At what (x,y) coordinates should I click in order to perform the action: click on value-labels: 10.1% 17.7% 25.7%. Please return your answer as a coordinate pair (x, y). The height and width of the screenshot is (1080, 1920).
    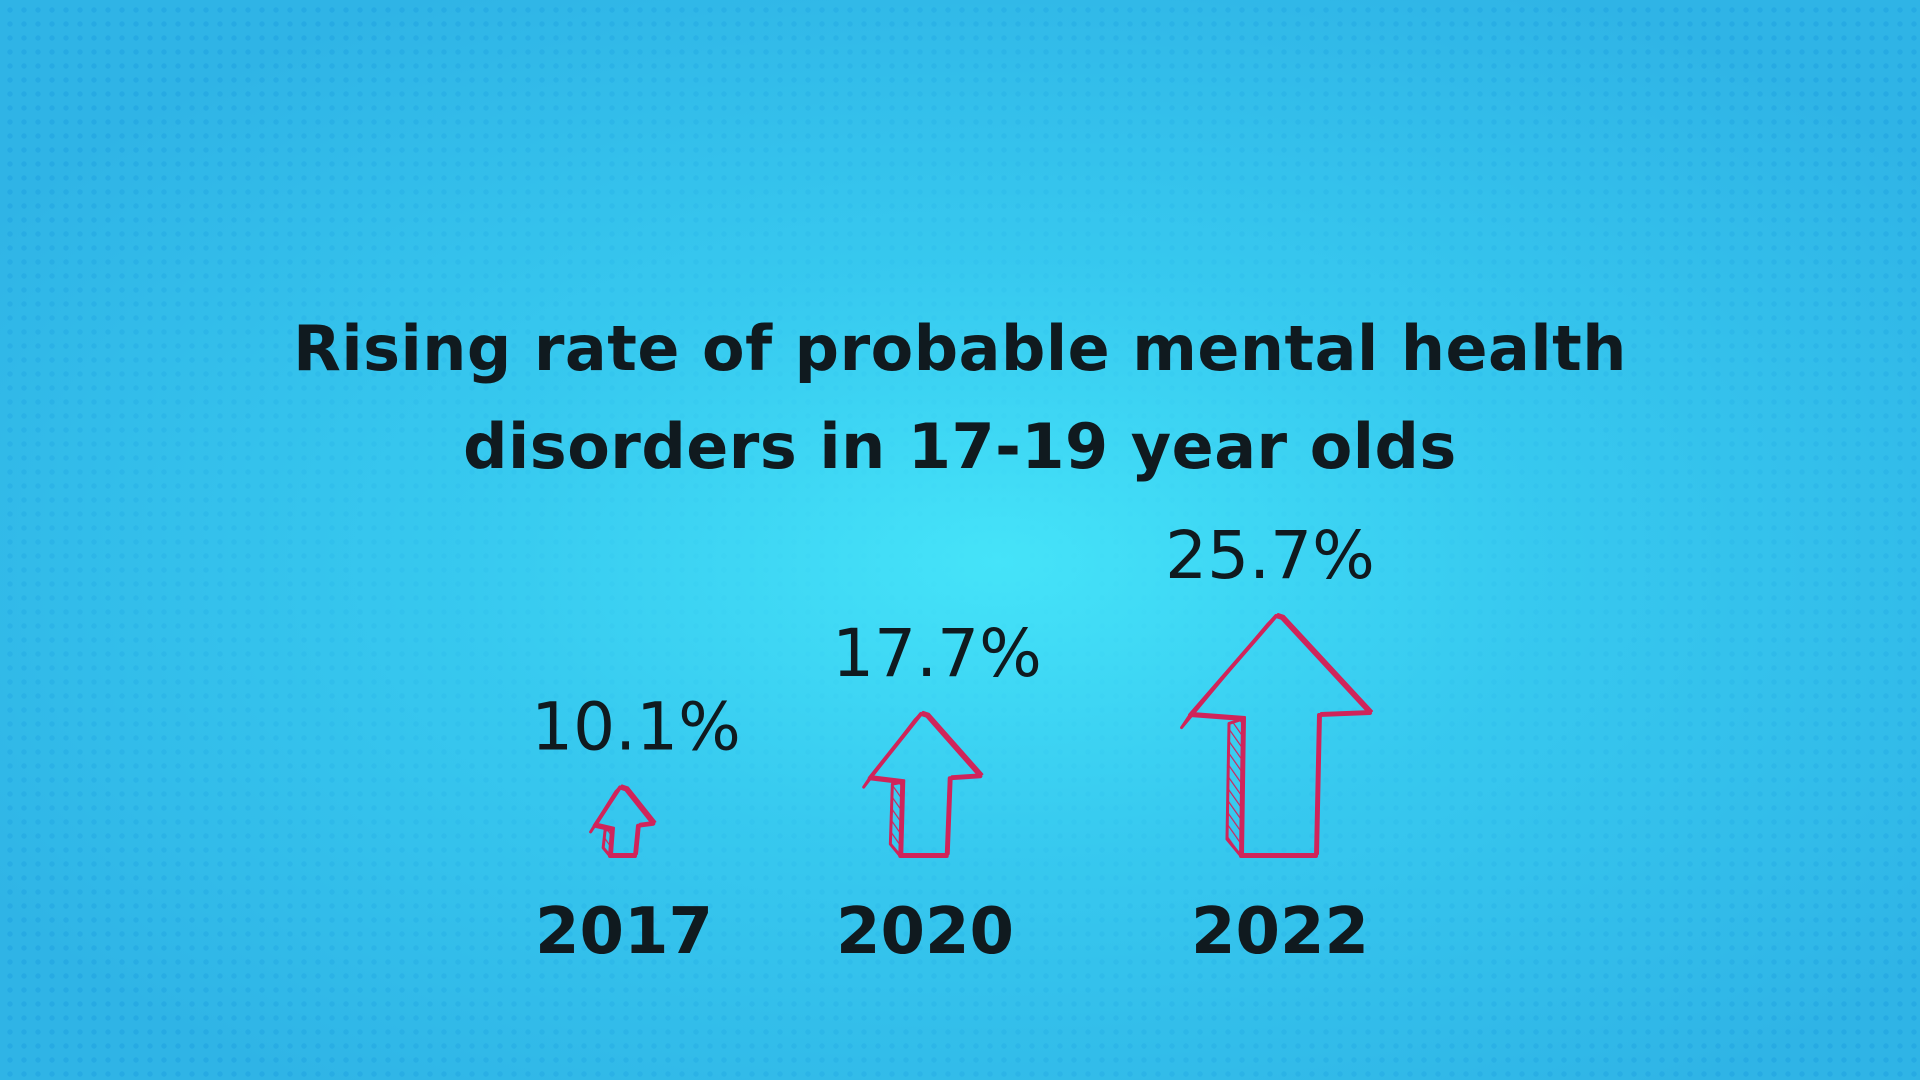
    Looking at the image, I should click on (953, 641).